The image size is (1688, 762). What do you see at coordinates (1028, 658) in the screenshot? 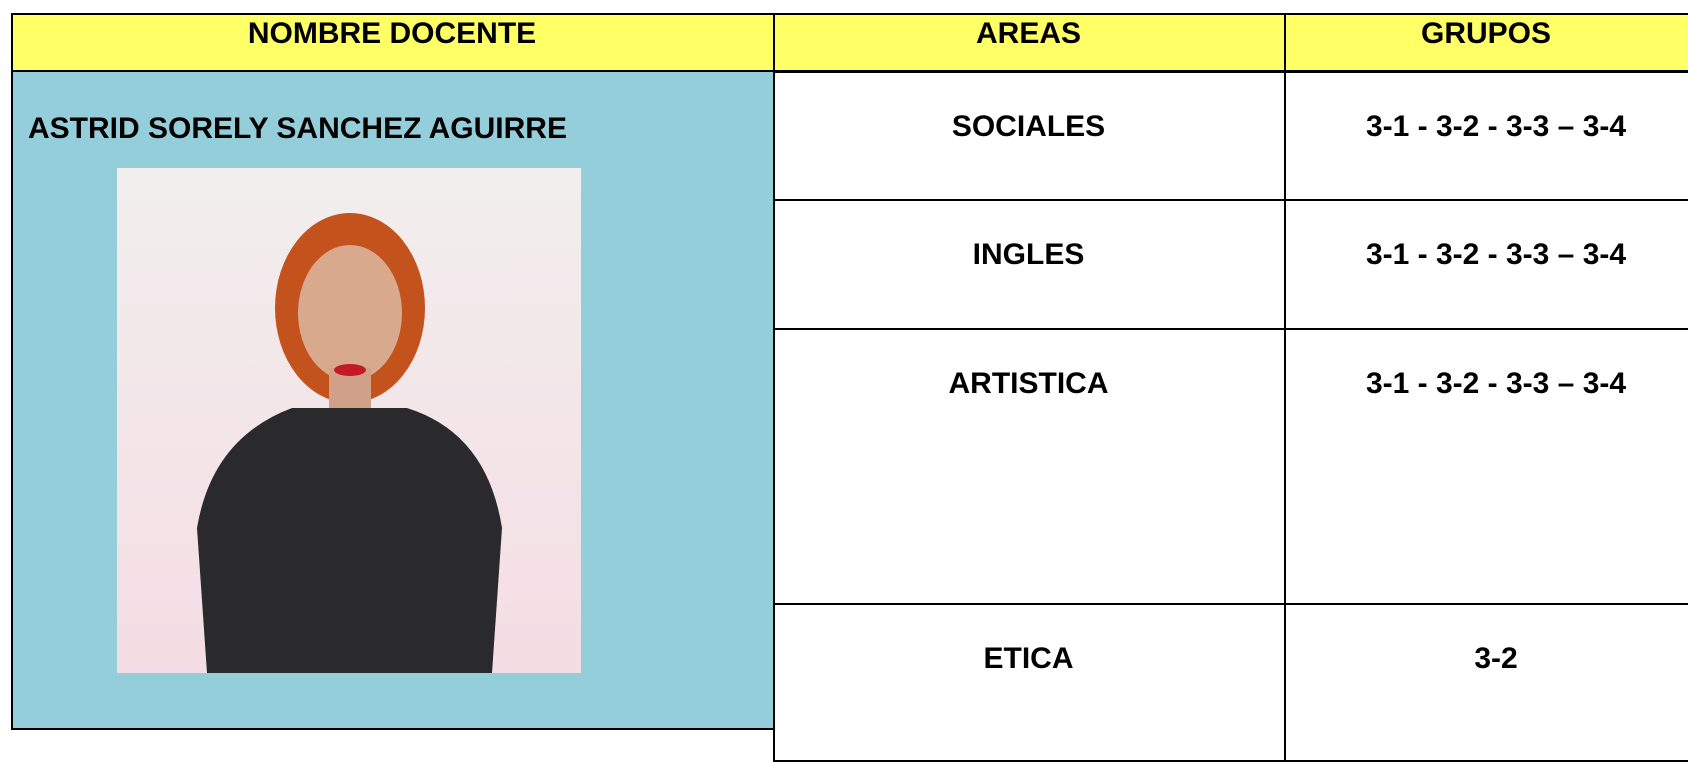
I see `area-label: ETICA` at bounding box center [1028, 658].